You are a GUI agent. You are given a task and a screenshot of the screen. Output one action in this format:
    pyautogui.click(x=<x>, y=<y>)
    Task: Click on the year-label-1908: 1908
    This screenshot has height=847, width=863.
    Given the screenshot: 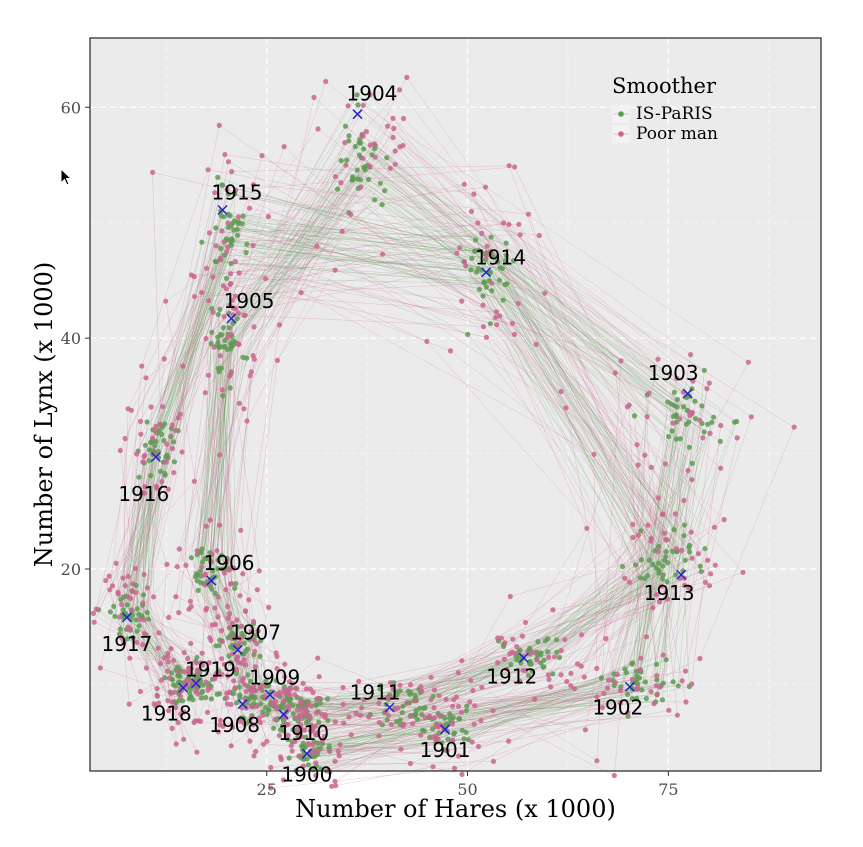 What is the action you would take?
    pyautogui.click(x=234, y=725)
    